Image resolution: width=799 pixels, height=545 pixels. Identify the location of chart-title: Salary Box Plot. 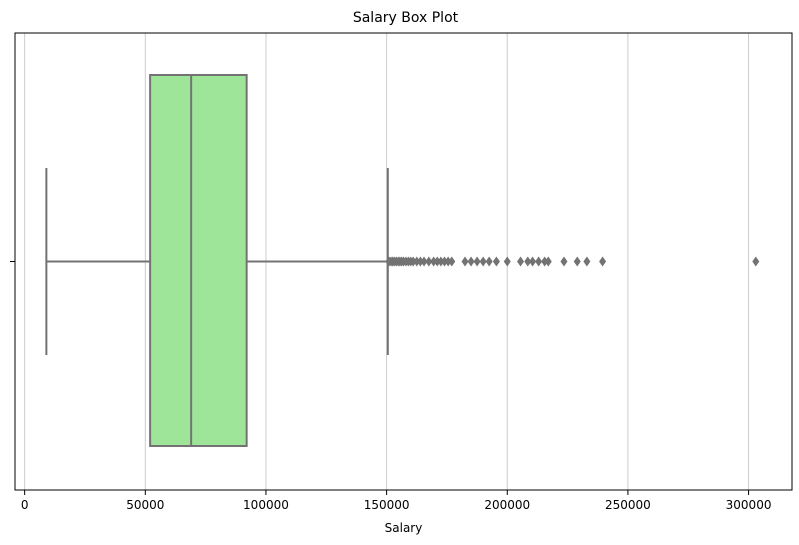
(406, 18).